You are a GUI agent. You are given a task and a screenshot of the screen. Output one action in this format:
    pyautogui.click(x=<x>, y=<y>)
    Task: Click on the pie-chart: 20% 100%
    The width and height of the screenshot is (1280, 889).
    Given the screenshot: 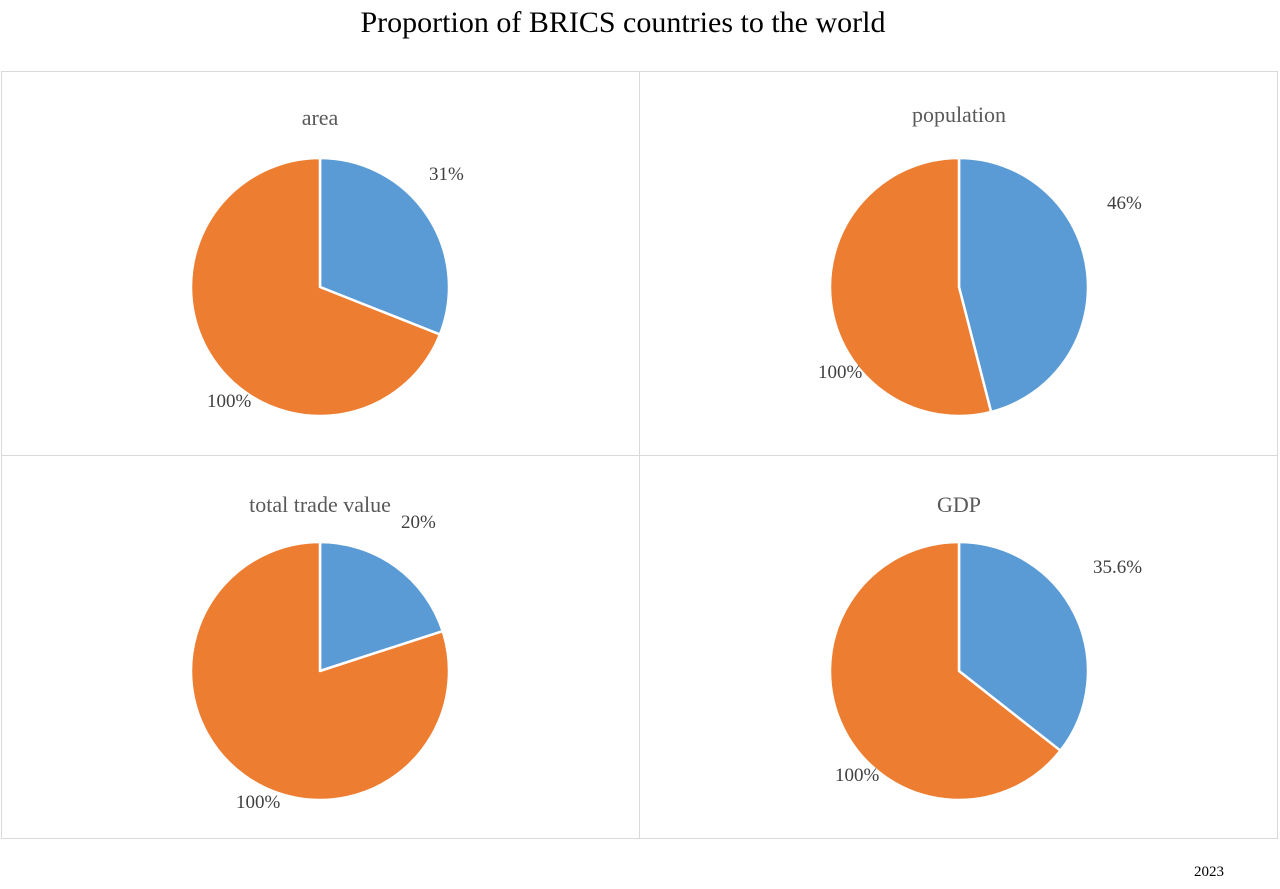 What is the action you would take?
    pyautogui.click(x=320, y=662)
    